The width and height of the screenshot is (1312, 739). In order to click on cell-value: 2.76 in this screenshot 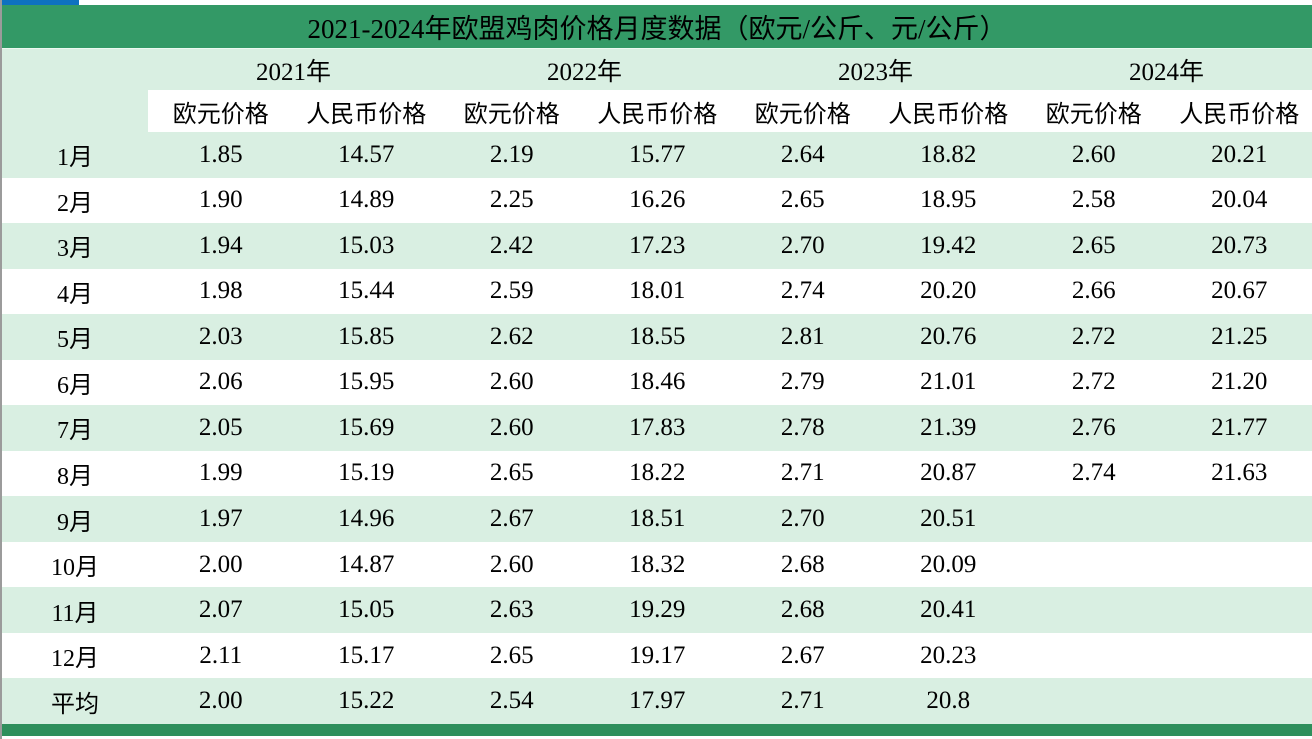, I will do `click(1093, 427)`.